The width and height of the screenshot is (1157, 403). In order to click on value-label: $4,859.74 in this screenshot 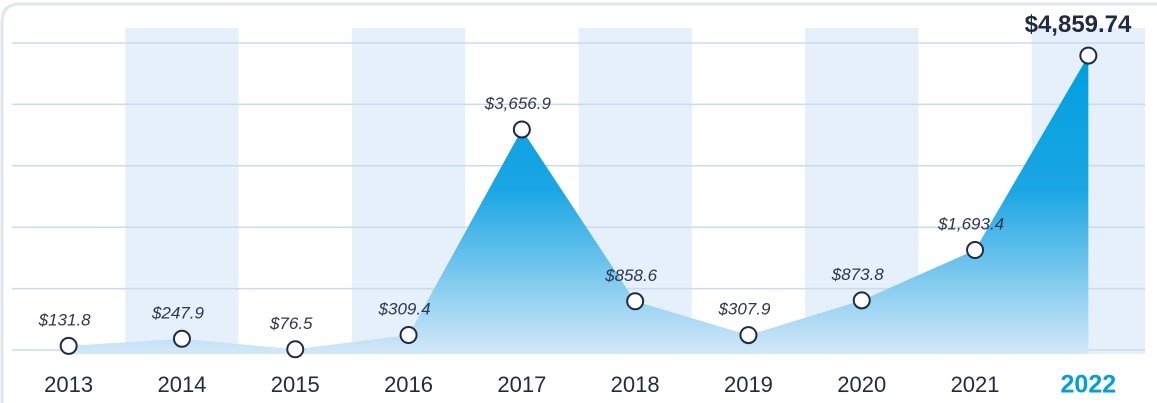, I will do `click(1078, 24)`.